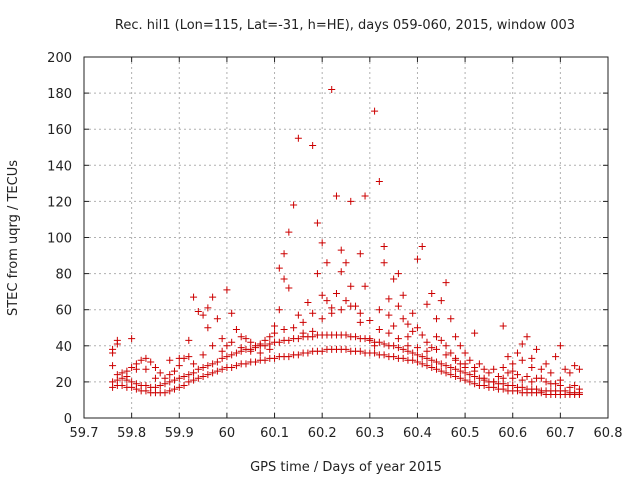  I want to click on x-axis-label: GPS time / Days of year 2015, so click(346, 467).